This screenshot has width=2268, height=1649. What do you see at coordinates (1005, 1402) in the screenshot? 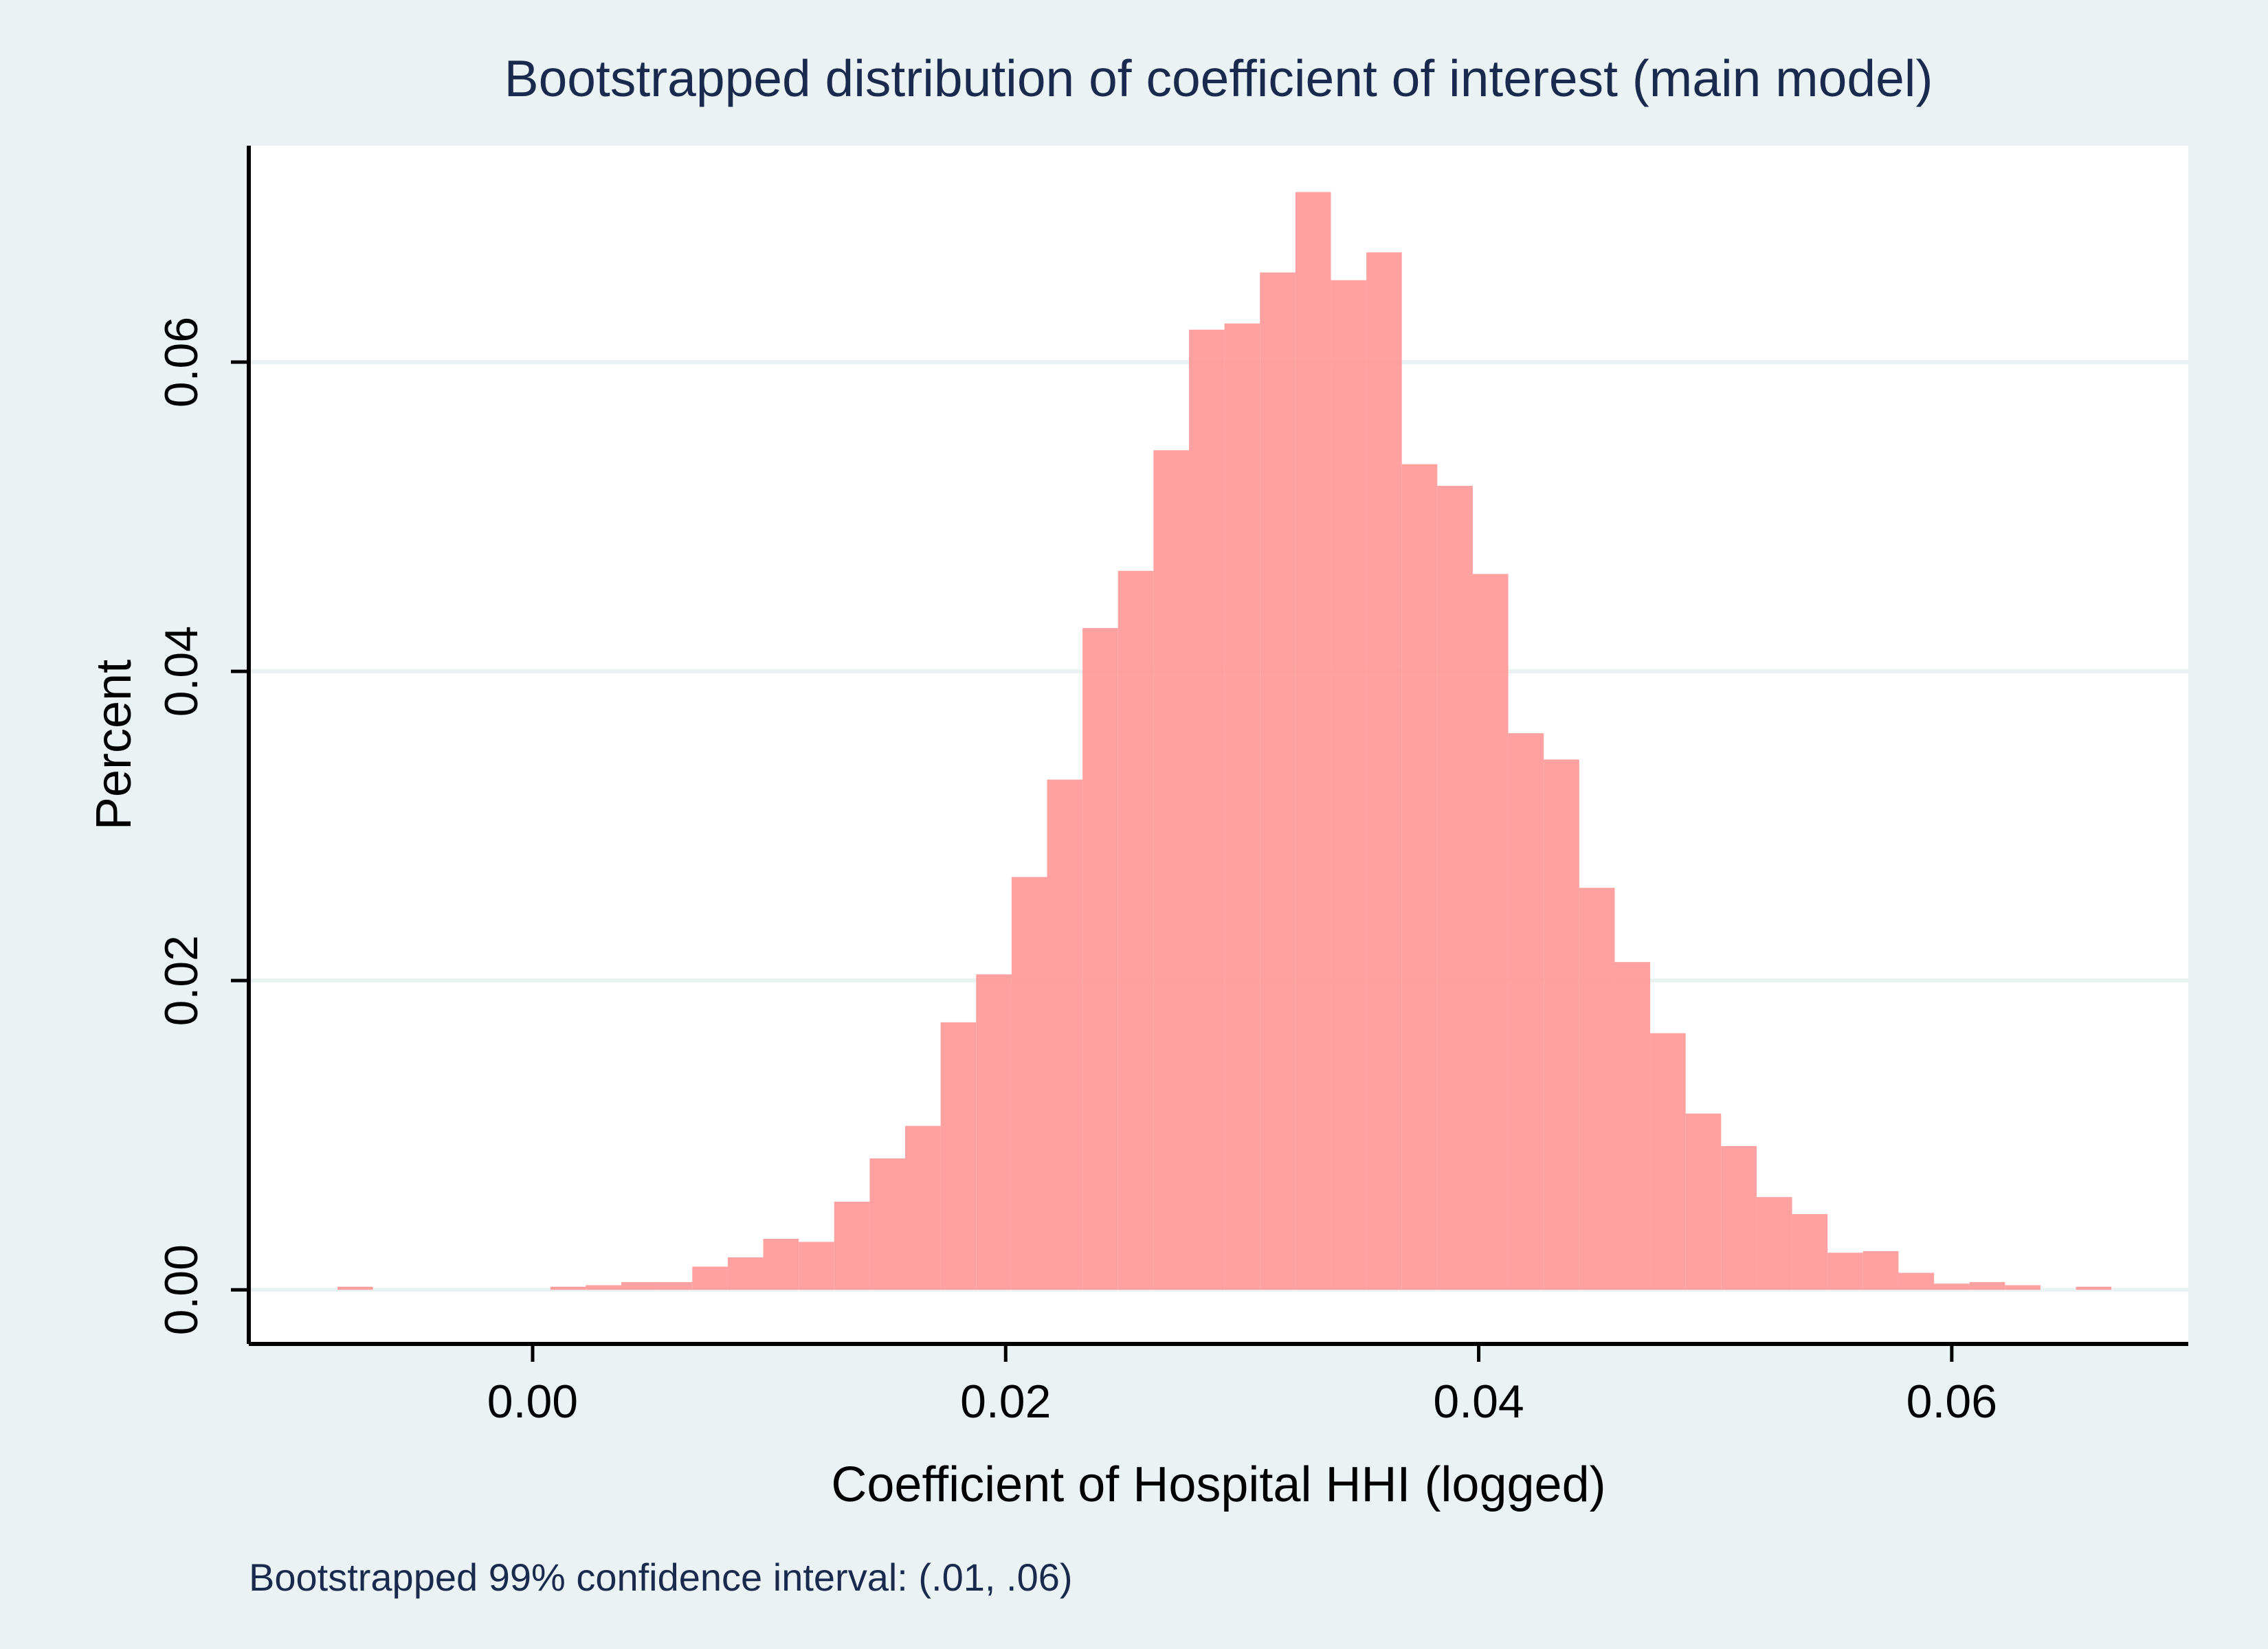
I see `x-tick-label-1: 0.02` at bounding box center [1005, 1402].